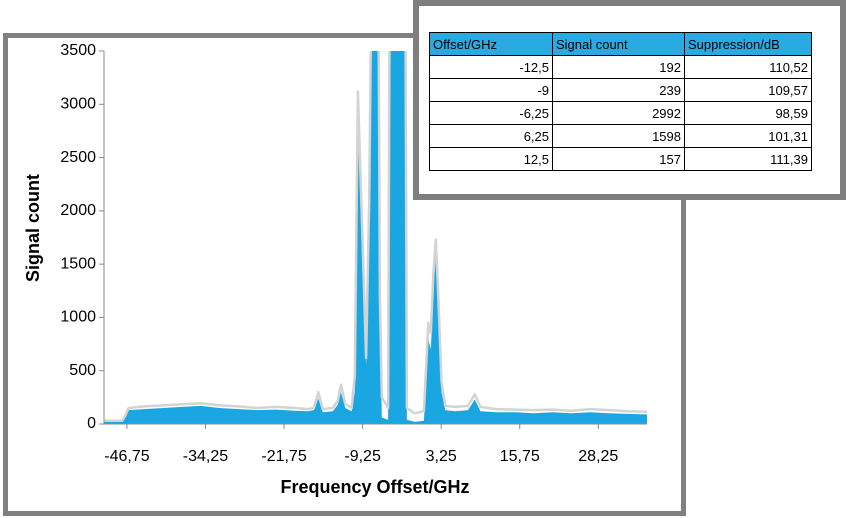  I want to click on table-row: 12,5 157 111,39, so click(620, 159).